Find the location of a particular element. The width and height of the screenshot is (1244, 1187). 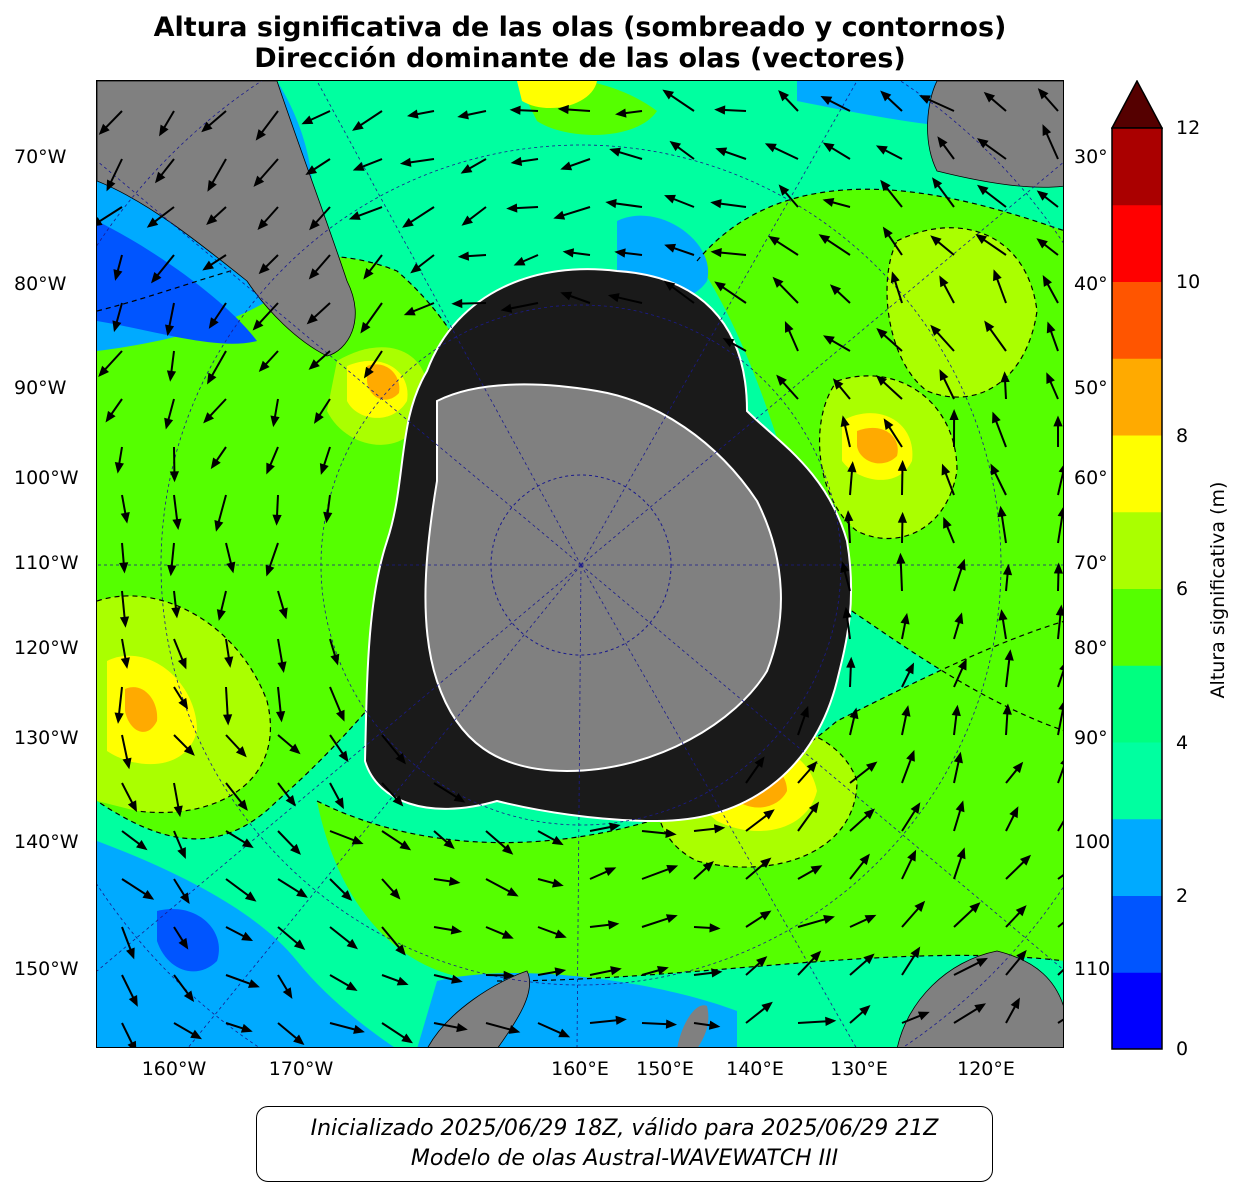

right-label-30: 30° is located at coordinates (1091, 157).